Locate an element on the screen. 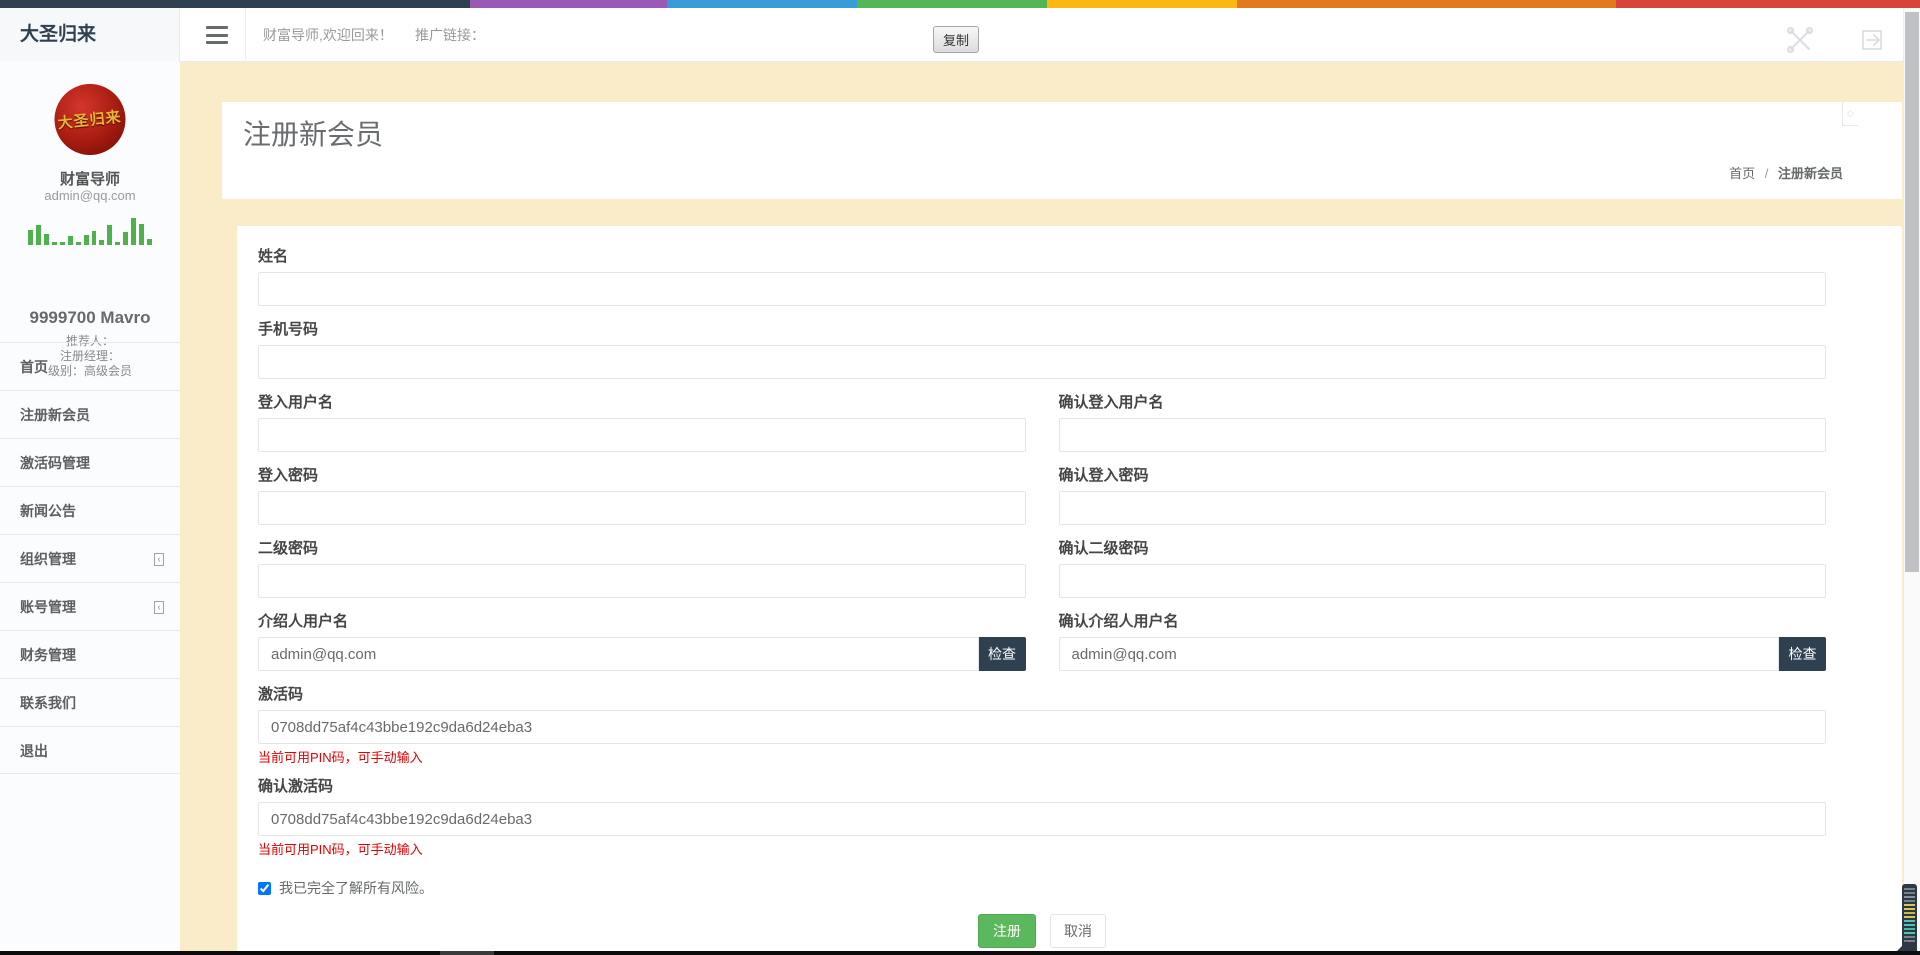 The height and width of the screenshot is (955, 1920). username-input is located at coordinates (642, 435).